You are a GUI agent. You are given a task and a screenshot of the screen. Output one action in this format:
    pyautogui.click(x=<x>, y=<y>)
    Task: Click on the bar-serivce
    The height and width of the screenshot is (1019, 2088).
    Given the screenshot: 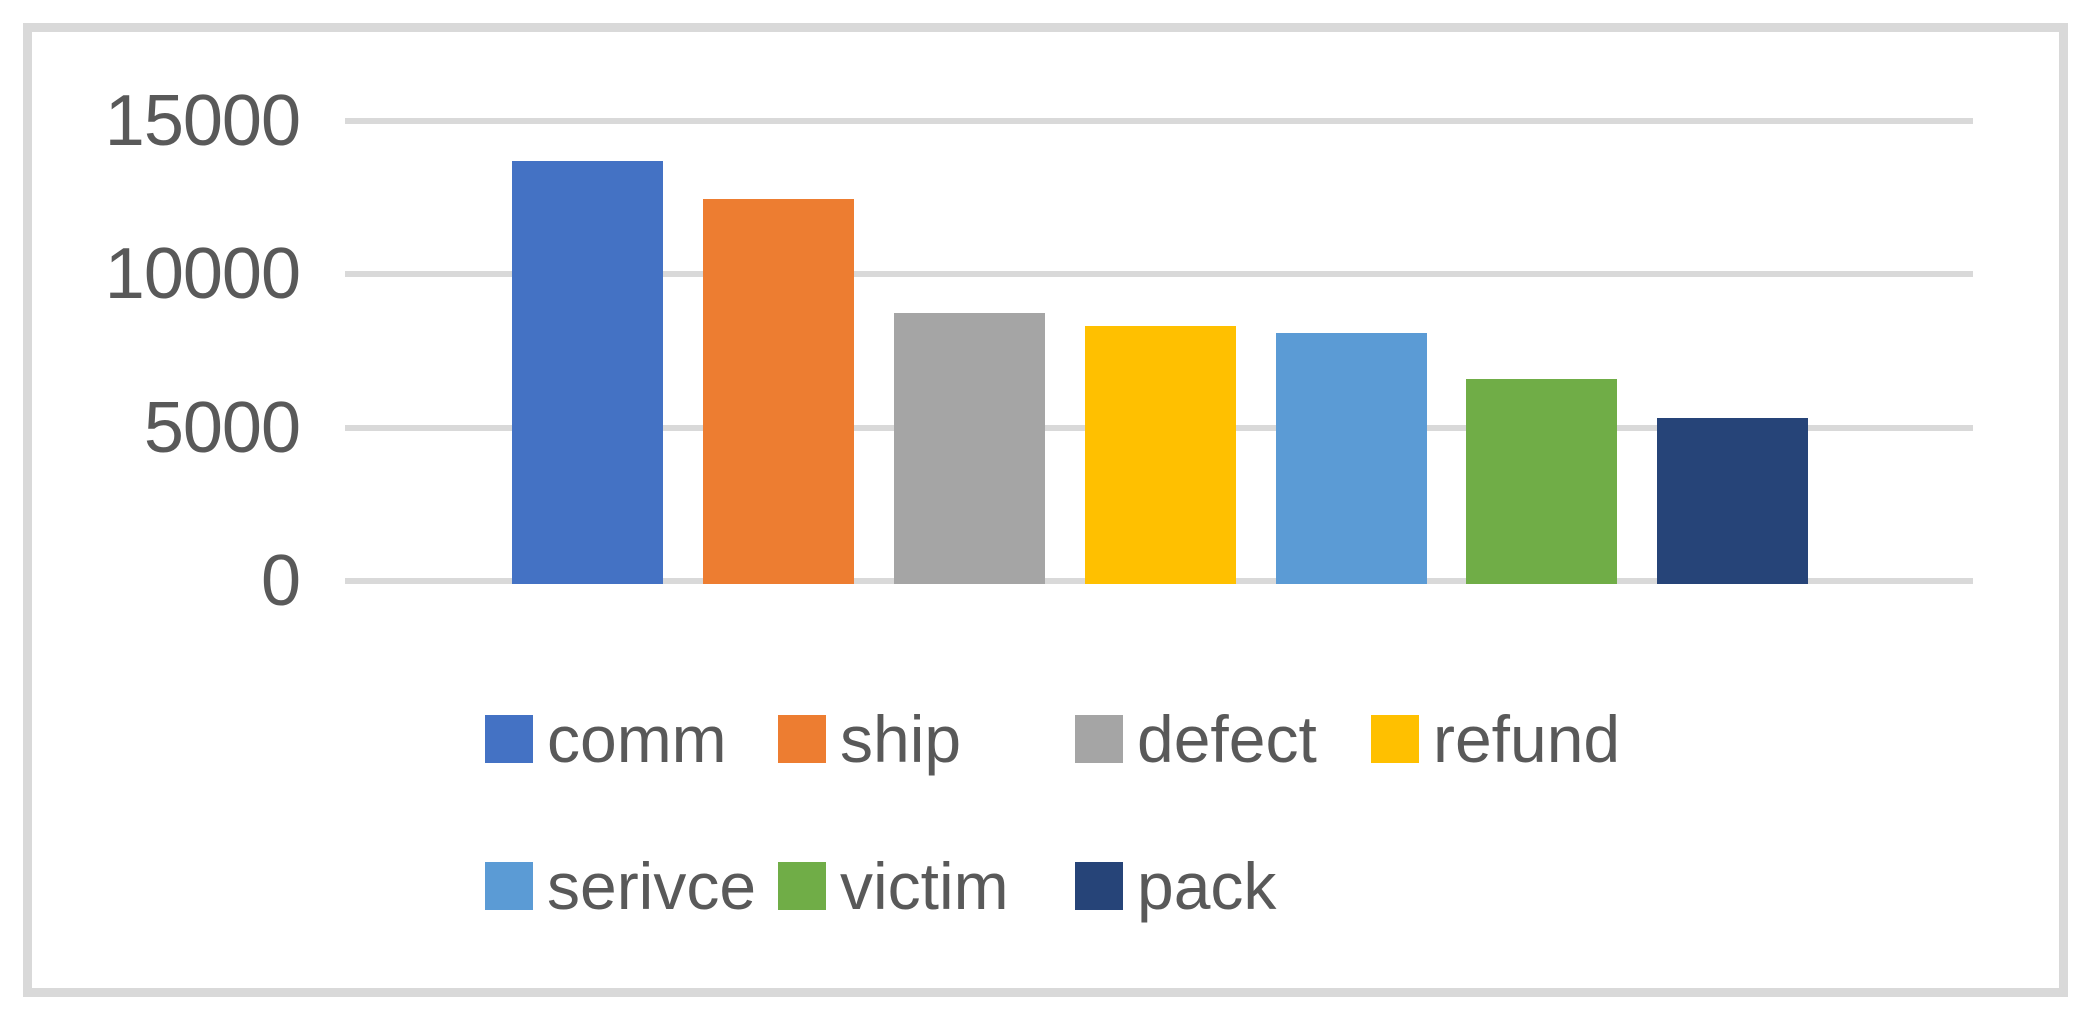 What is the action you would take?
    pyautogui.click(x=1351, y=458)
    